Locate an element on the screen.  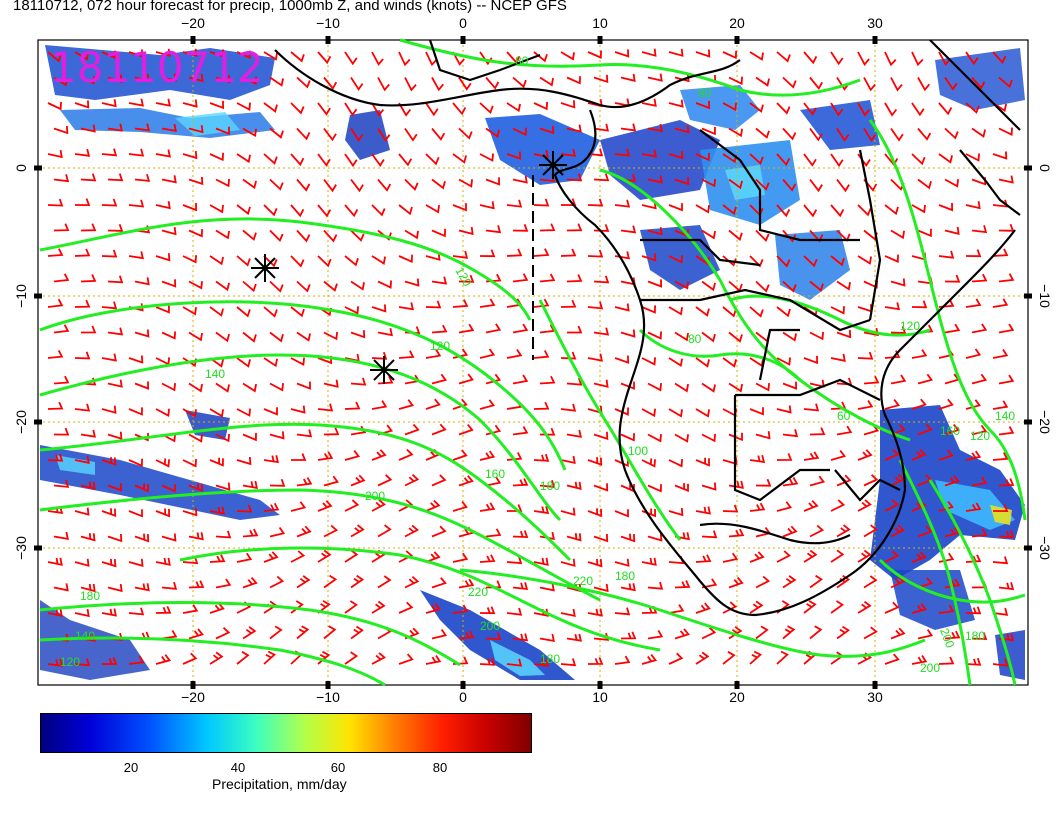
lon-label: −10 is located at coordinates (328, 697).